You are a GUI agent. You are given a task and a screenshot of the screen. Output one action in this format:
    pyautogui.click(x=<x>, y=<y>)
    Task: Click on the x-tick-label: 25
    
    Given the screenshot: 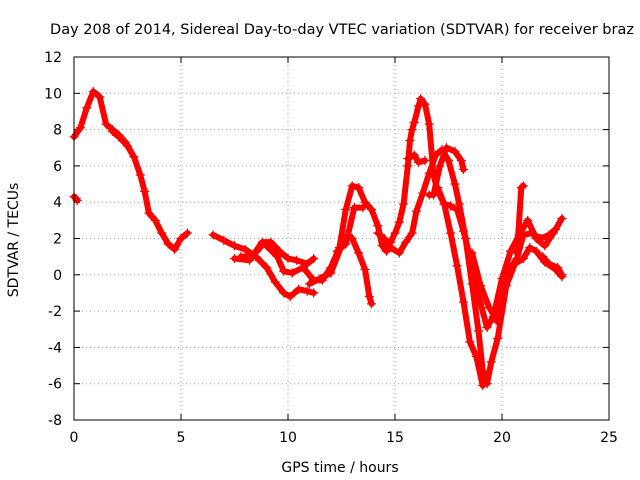 What is the action you would take?
    pyautogui.click(x=609, y=438)
    